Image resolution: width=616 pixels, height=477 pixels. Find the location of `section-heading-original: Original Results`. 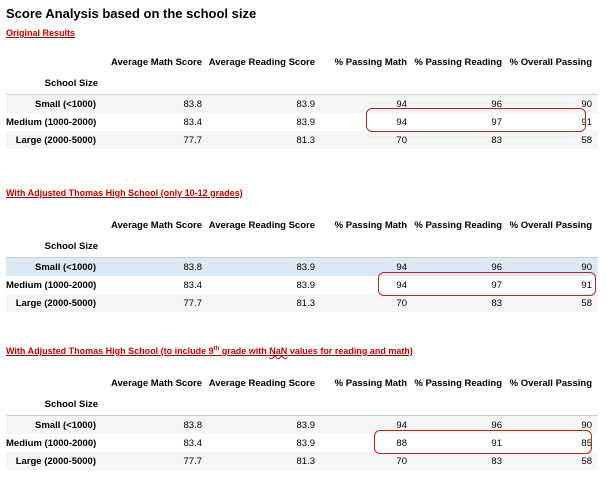

section-heading-original: Original Results is located at coordinates (41, 33).